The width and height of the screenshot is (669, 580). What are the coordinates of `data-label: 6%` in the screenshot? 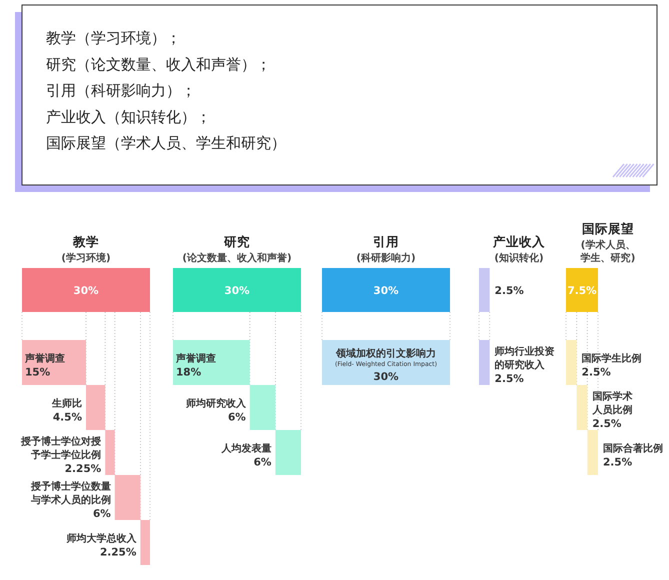 It's located at (263, 462).